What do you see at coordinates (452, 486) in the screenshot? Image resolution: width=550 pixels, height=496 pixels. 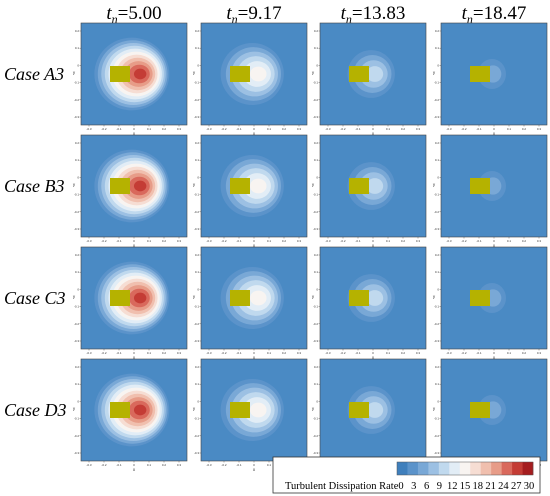 I see `colorbar-tick-label: 12` at bounding box center [452, 486].